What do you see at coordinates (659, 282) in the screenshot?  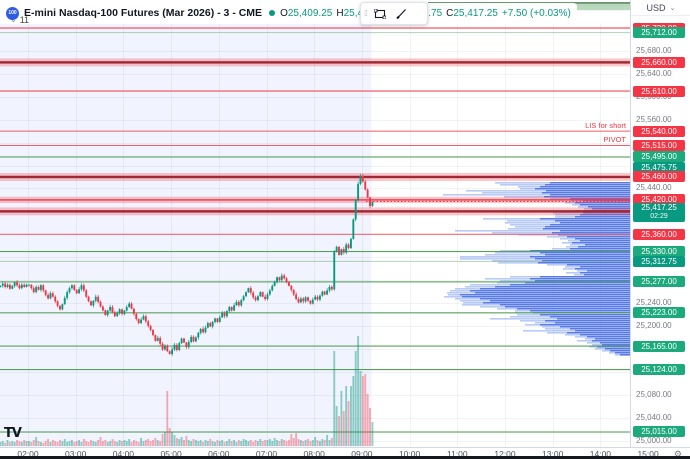 I see `price-level-label: 25,277.00` at bounding box center [659, 282].